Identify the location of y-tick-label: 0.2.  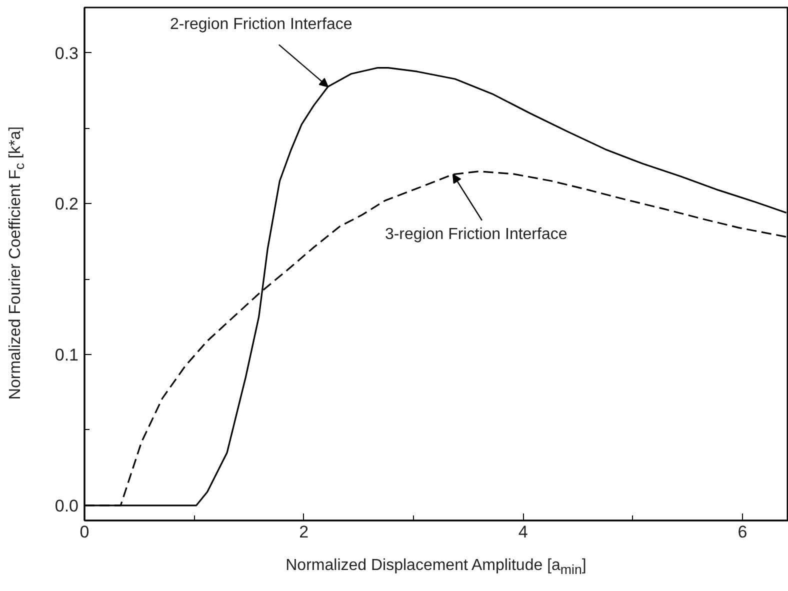
(66, 204).